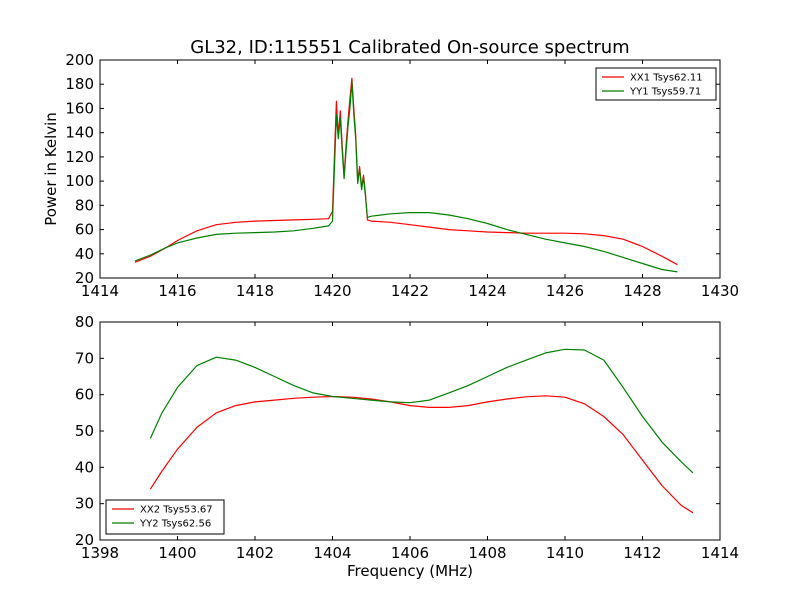 The width and height of the screenshot is (800, 600). I want to click on legend: XX2 Tsys53.67 YY2 Tsys62.56, so click(165, 517).